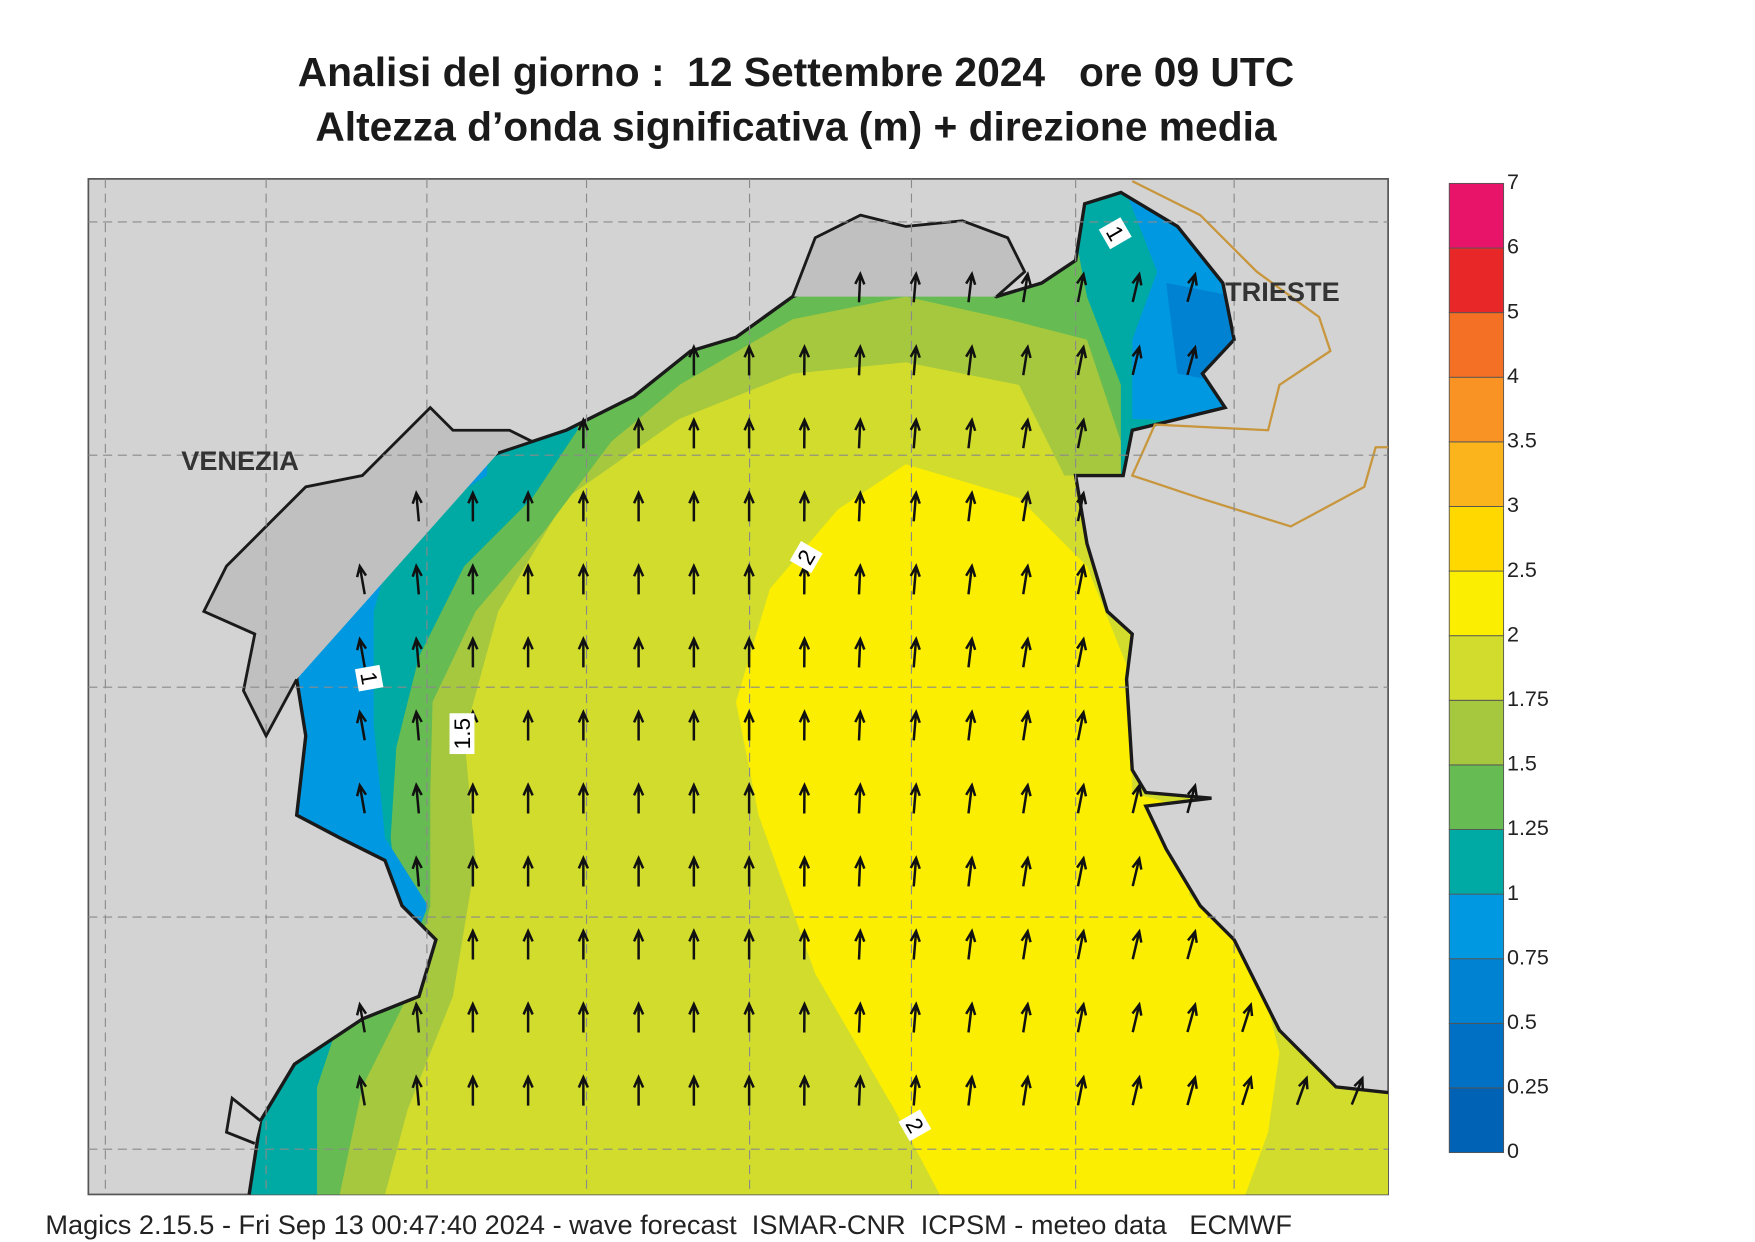 The image size is (1755, 1242). I want to click on legend-label: 2, so click(1513, 634).